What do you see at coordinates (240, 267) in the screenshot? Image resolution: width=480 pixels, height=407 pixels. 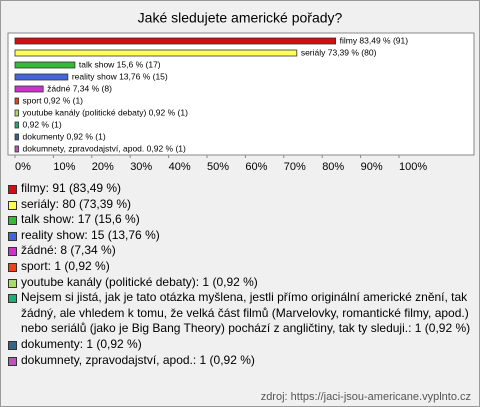 I see `legend-item: sport: 1 (0,92 %)` at bounding box center [240, 267].